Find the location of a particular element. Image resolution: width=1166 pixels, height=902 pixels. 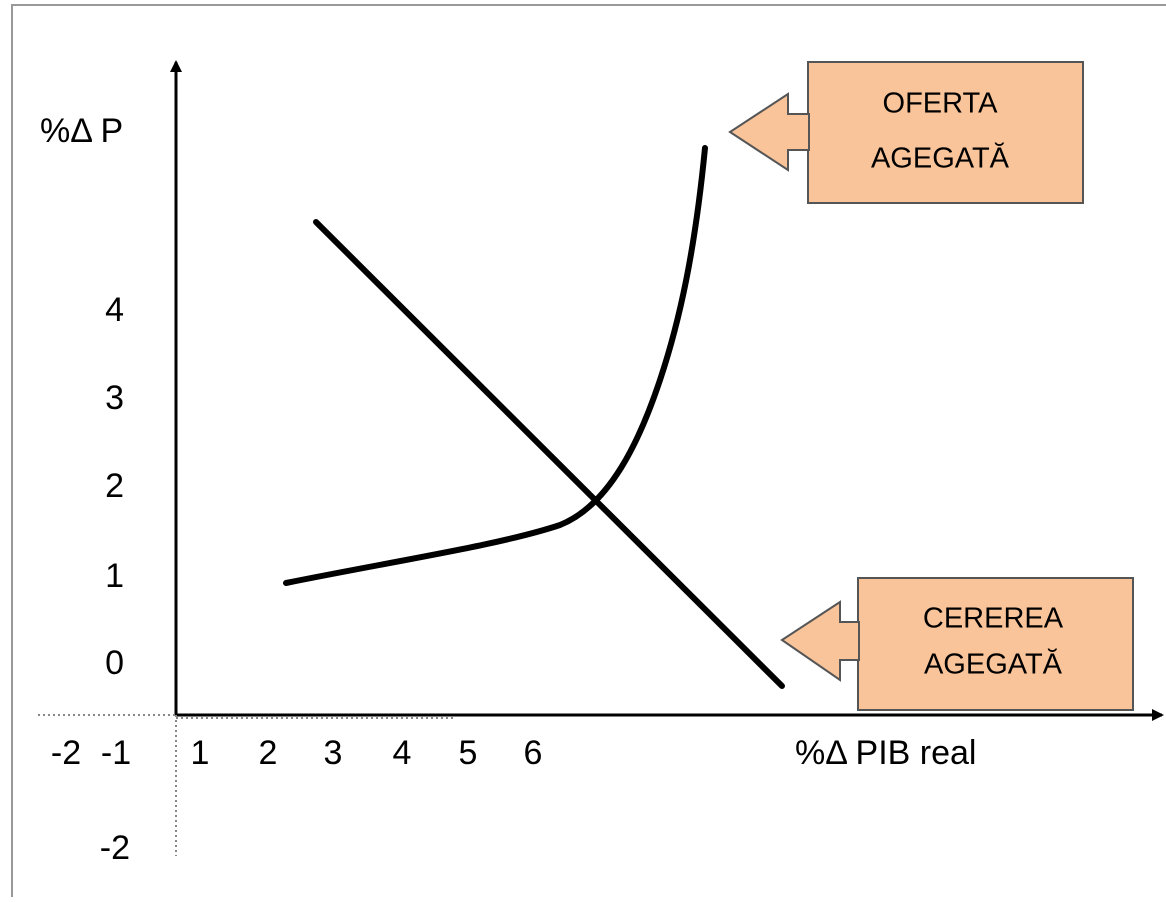

x-tick-label: 6 is located at coordinates (533, 753).